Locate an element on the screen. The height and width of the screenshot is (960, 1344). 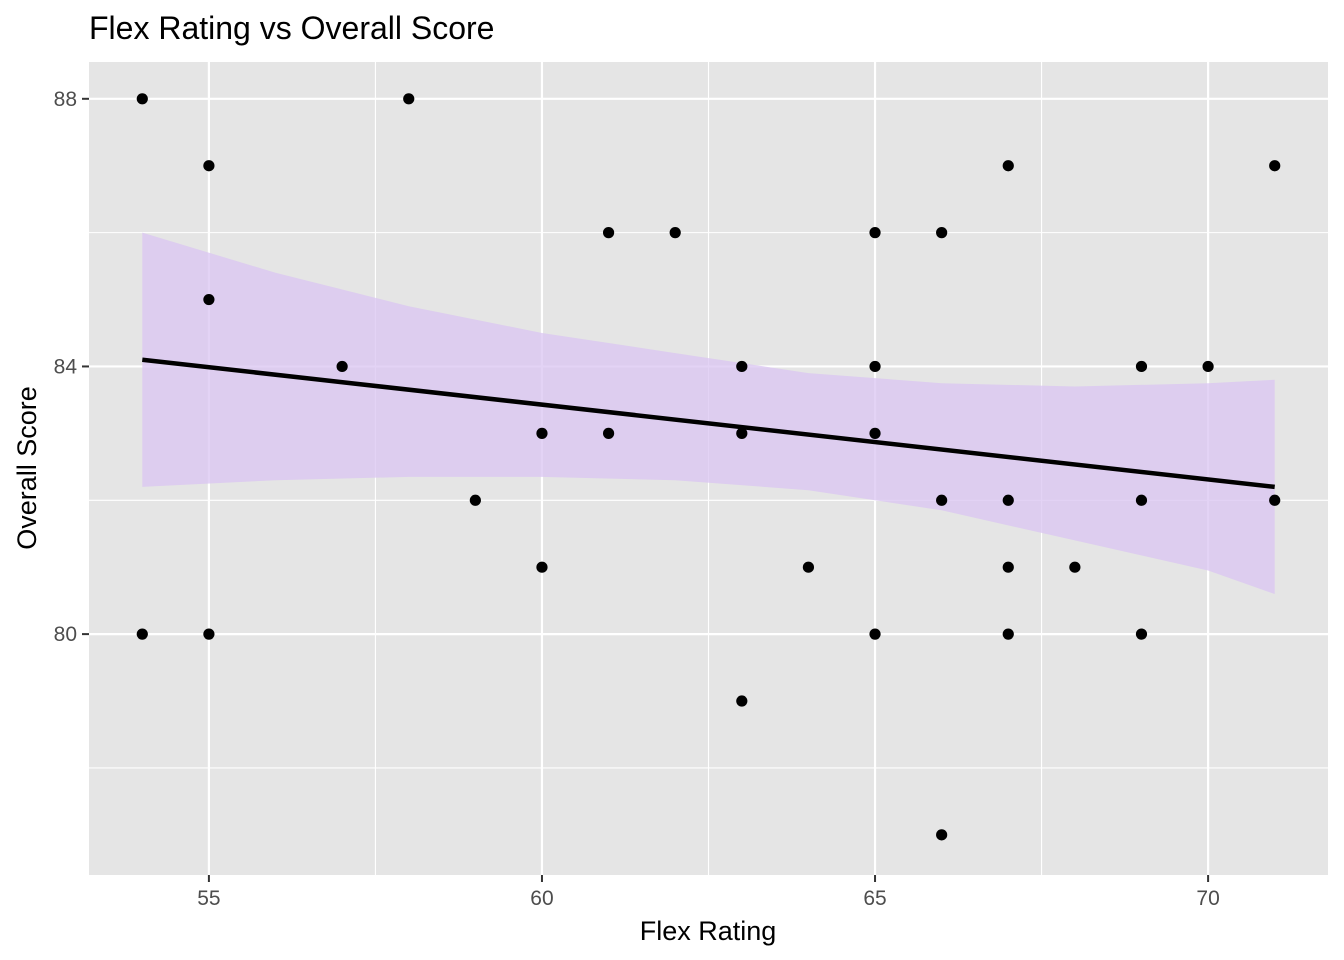
y-axis: 80 84 88 is located at coordinates (71, 367).